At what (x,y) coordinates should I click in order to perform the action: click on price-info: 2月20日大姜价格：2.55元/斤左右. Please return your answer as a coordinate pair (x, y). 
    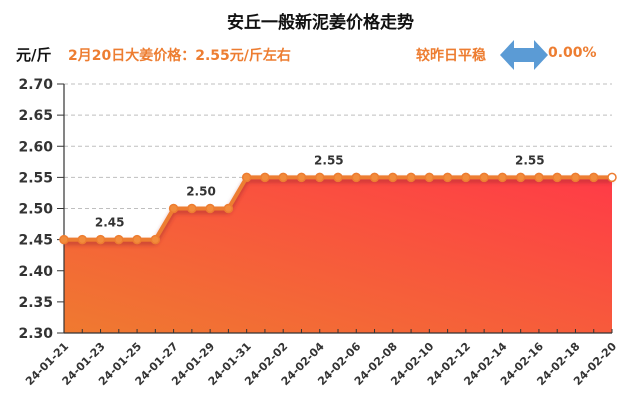
    Looking at the image, I should click on (179, 56).